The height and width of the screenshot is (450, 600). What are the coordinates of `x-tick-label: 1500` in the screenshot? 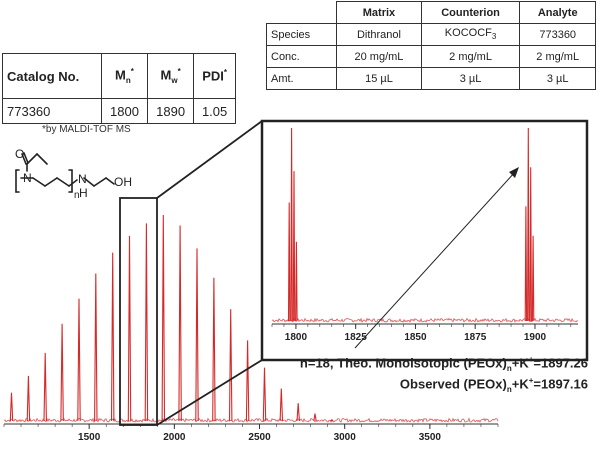 It's located at (89, 437).